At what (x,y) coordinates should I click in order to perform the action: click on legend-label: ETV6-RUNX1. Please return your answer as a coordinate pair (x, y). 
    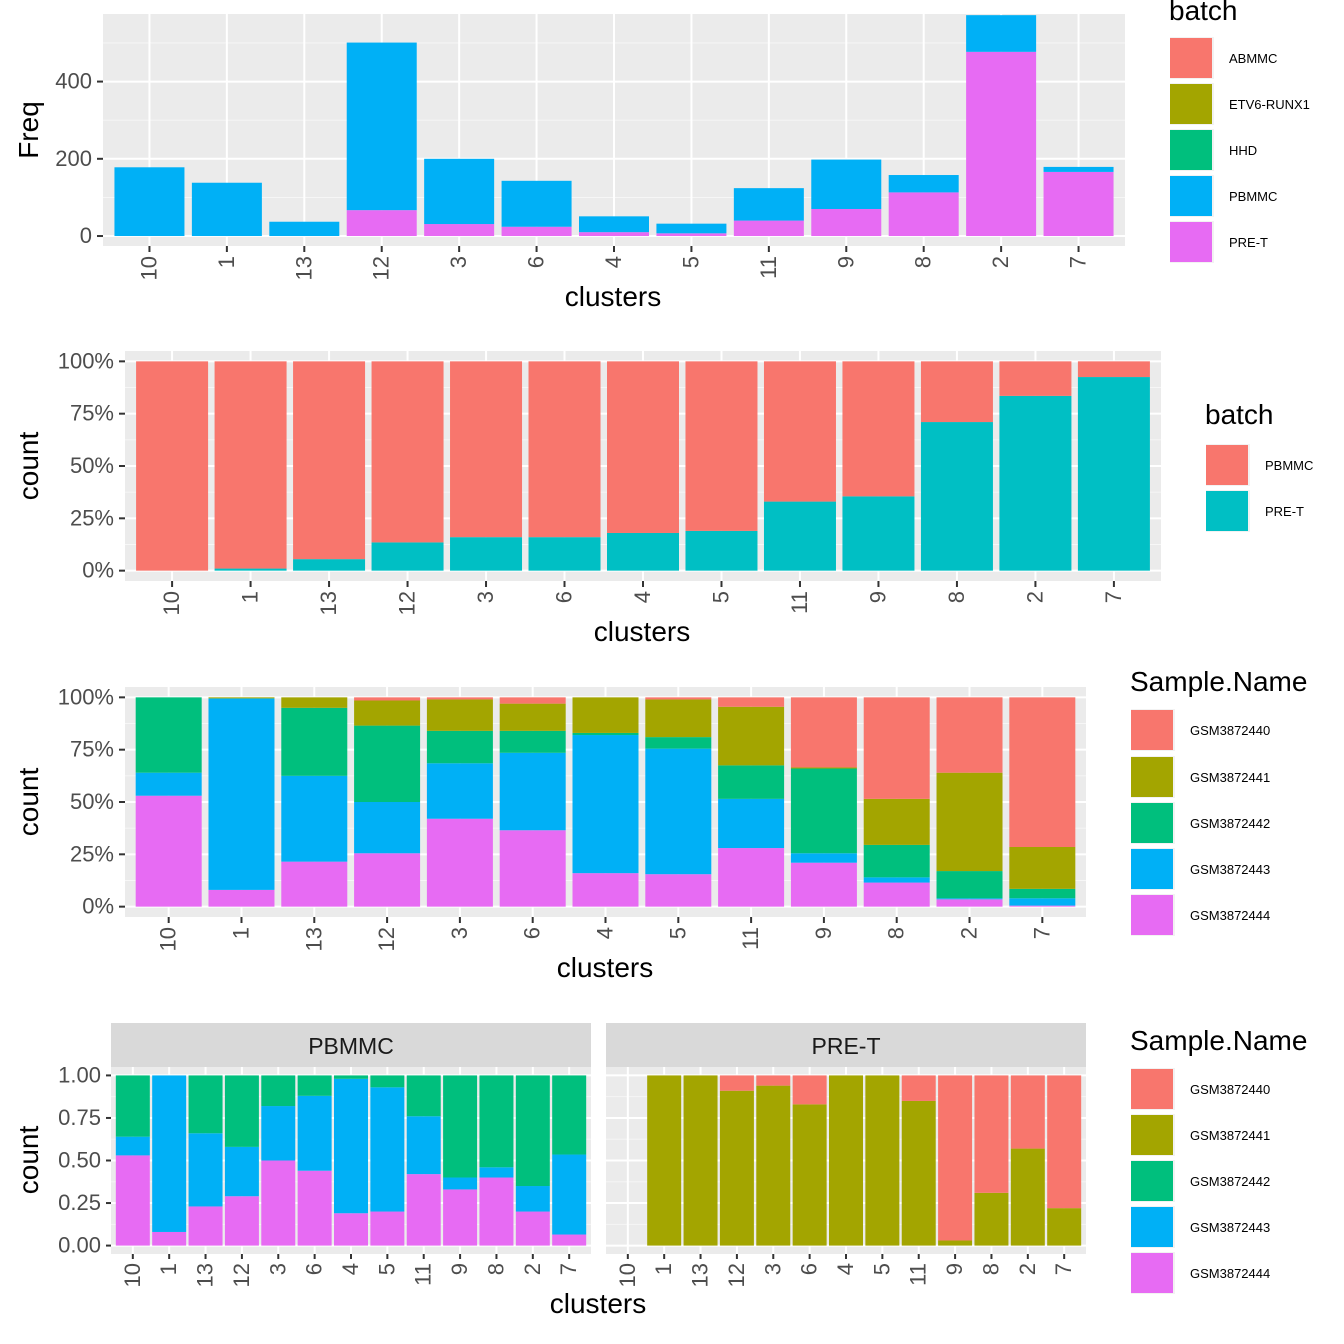
    Looking at the image, I should click on (1269, 104).